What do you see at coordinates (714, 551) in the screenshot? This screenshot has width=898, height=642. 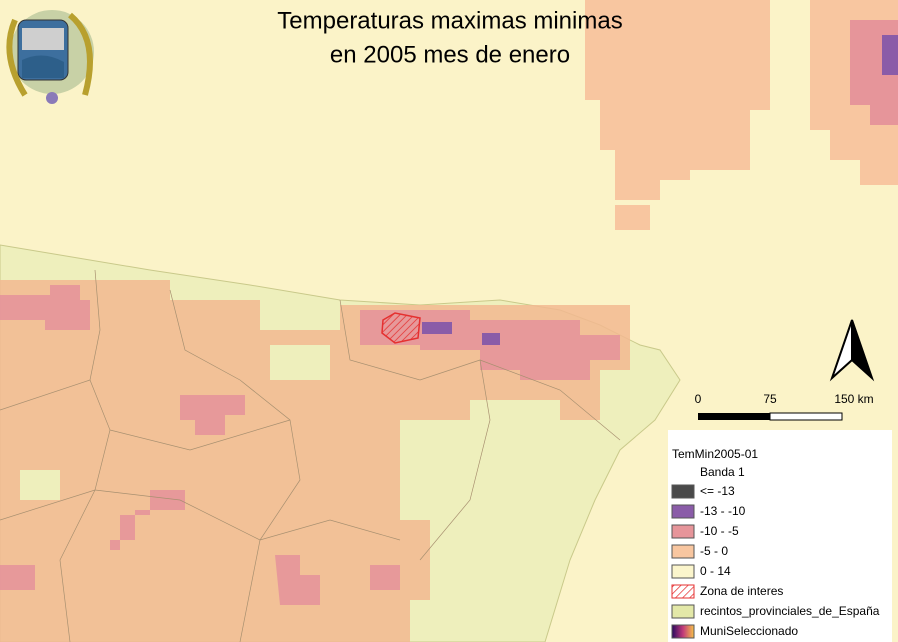 I see `legend-label: -5 - 0` at bounding box center [714, 551].